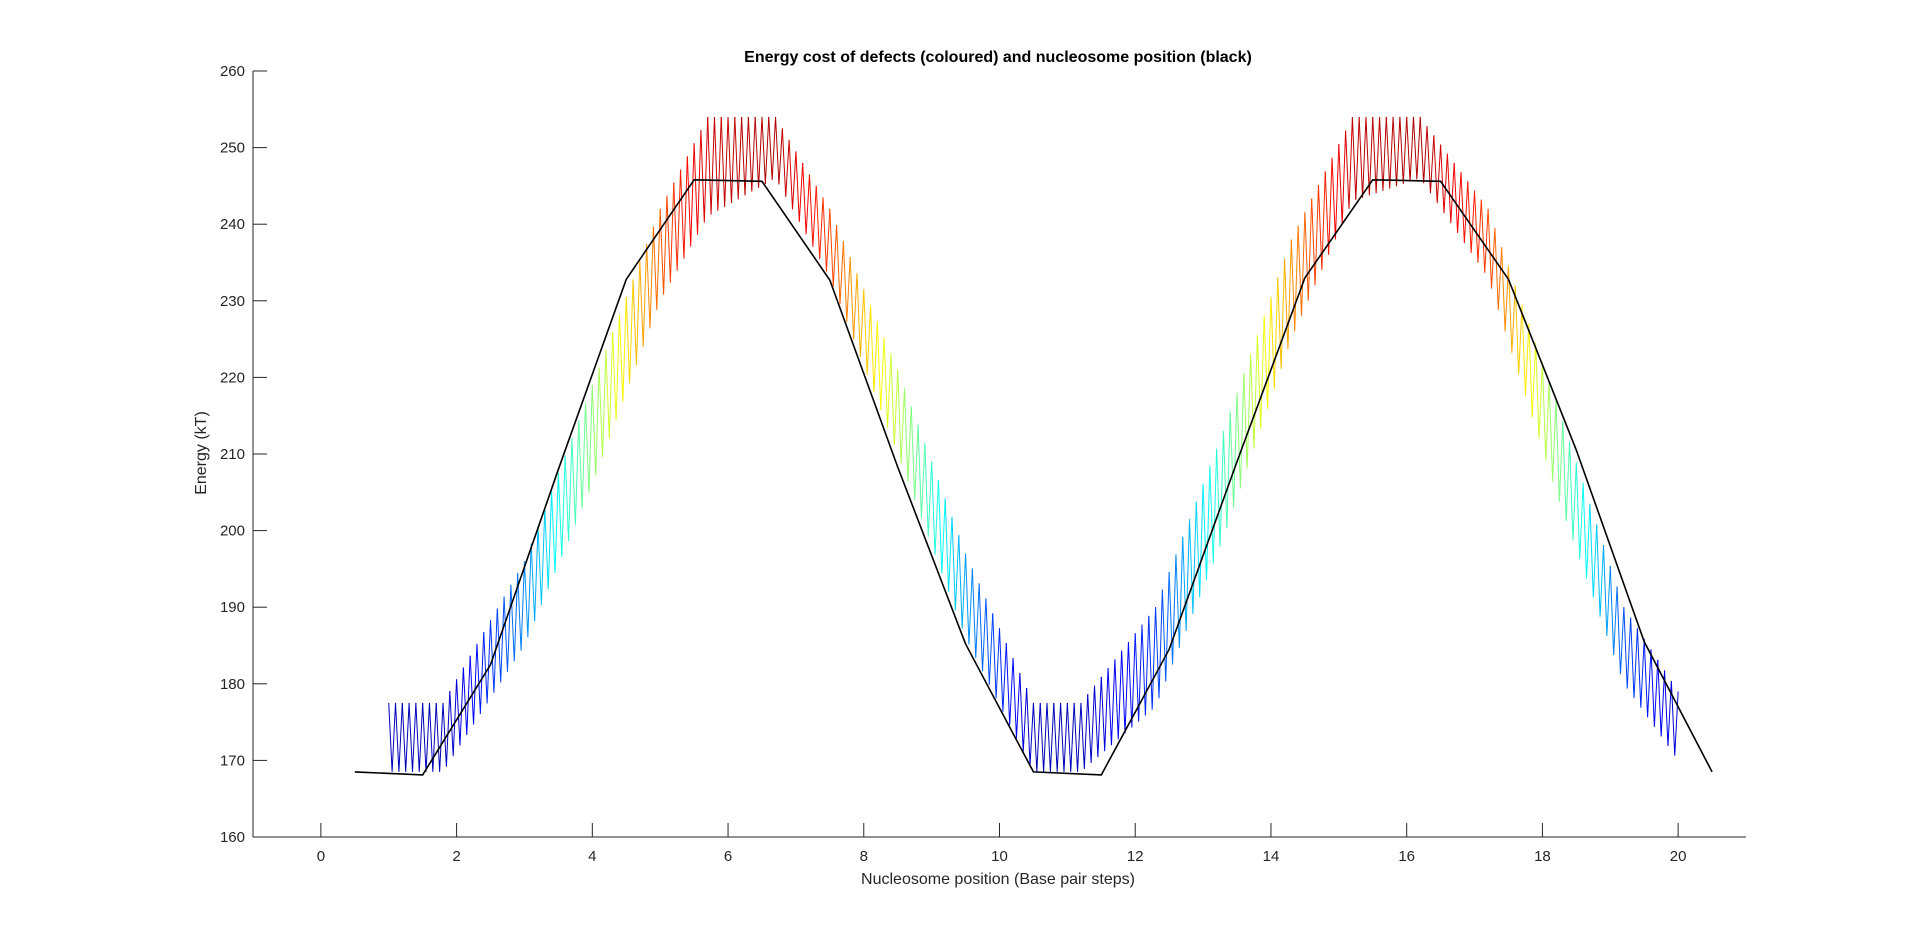 The image size is (1920, 941). I want to click on x-tick-label: 2, so click(456, 856).